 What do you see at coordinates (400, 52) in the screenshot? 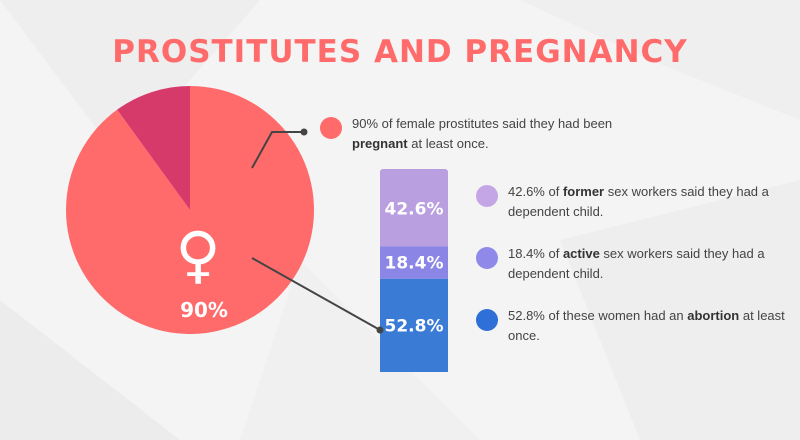
I see `page-title: PROSTITUTES AND PREGNANCY` at bounding box center [400, 52].